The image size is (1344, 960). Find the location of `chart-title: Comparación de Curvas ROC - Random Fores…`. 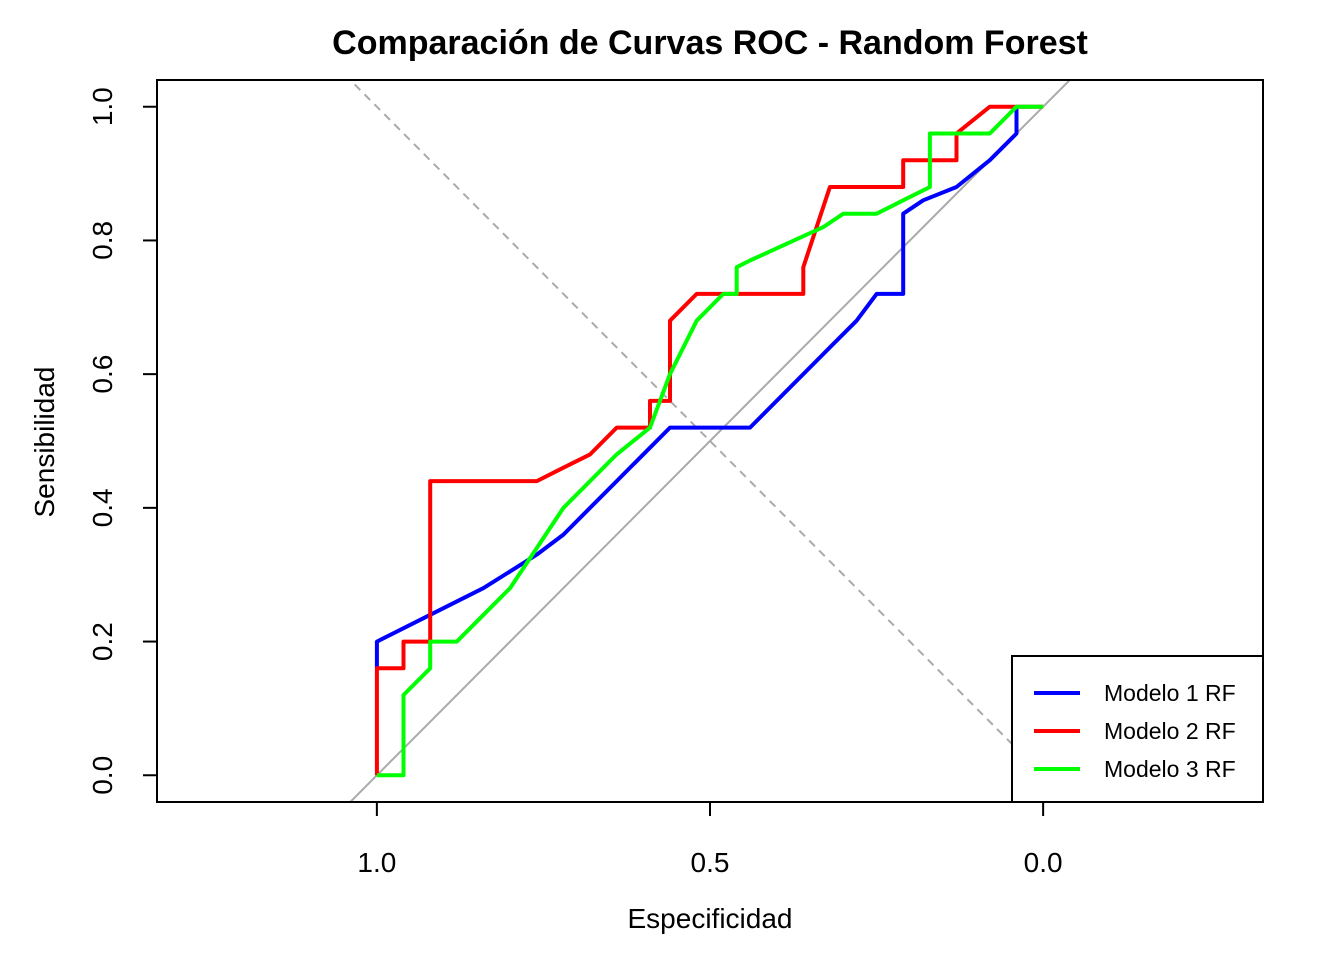

chart-title: Comparación de Curvas ROC - Random Fores… is located at coordinates (710, 43).